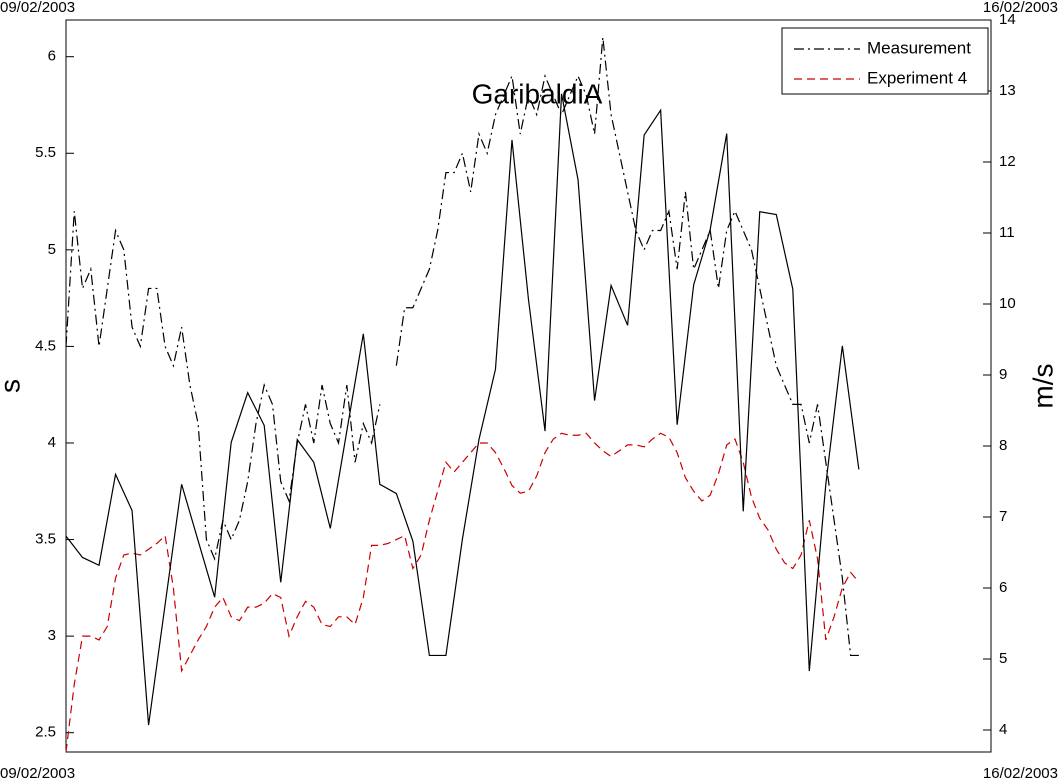 Image resolution: width=1058 pixels, height=782 pixels. Describe the element at coordinates (1003, 658) in the screenshot. I see `y2-tick-label: 5` at that location.